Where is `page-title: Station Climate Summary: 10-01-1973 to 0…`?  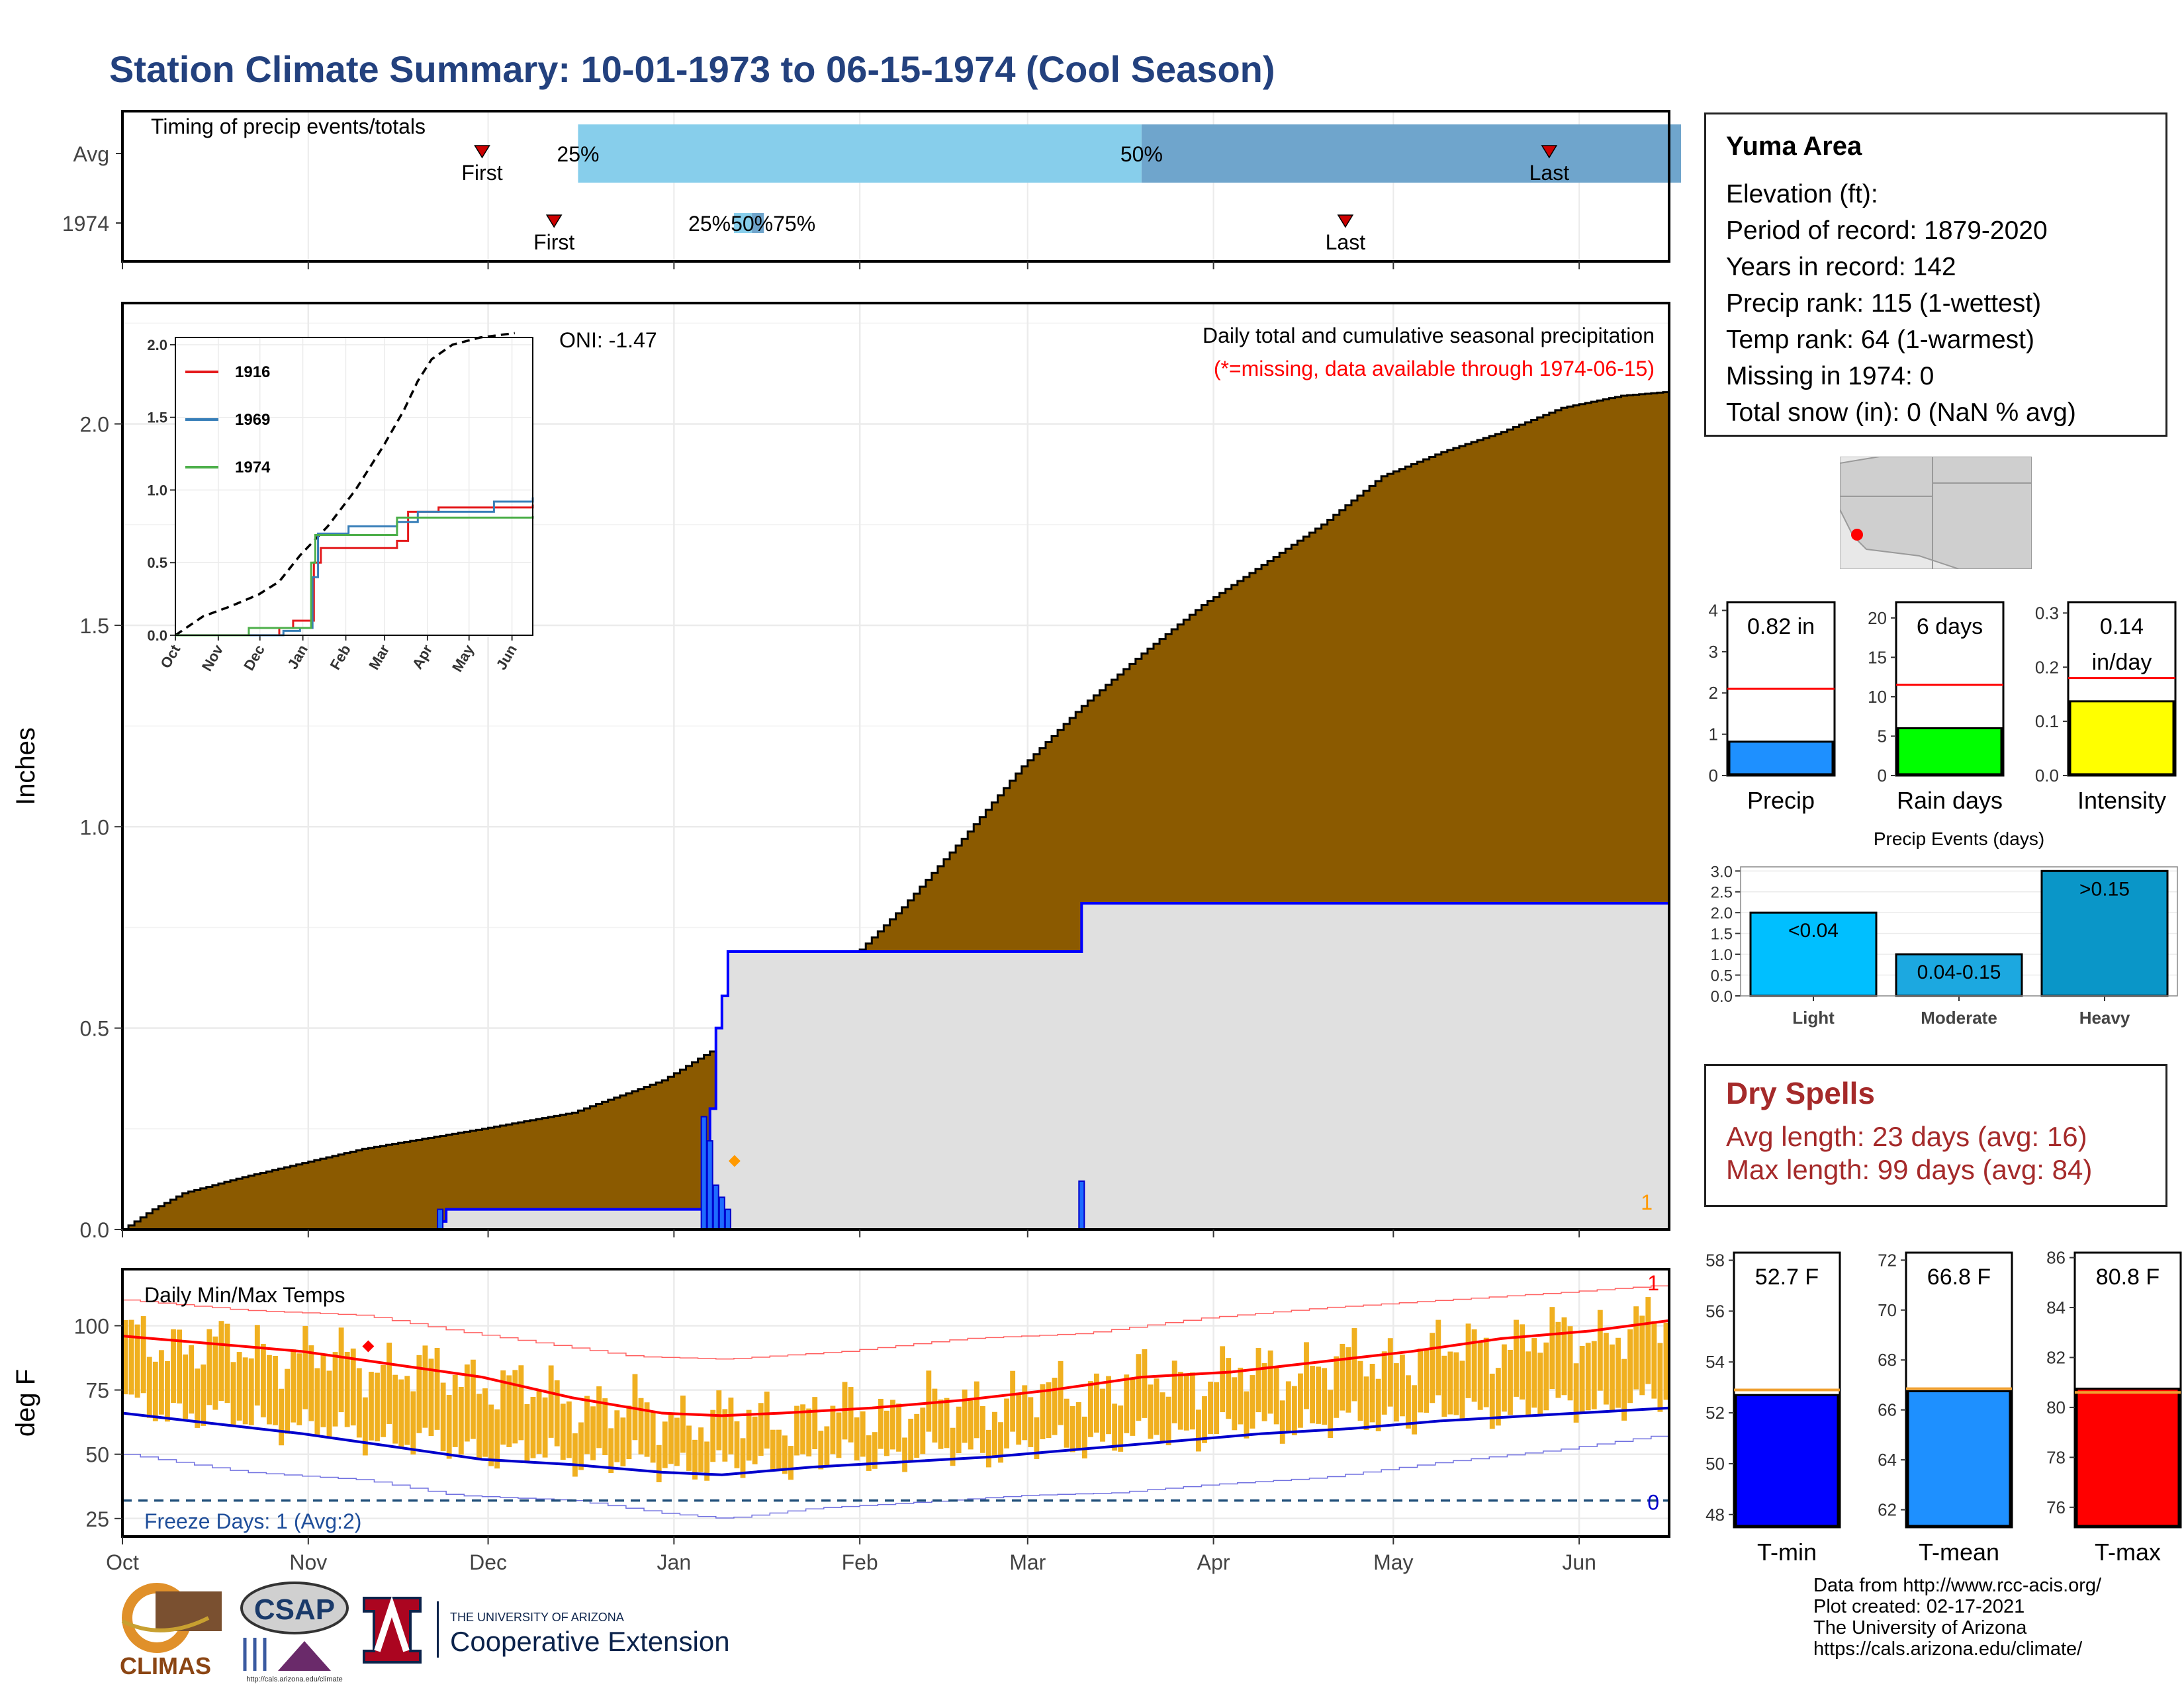 page-title: Station Climate Summary: 10-01-1973 to 0… is located at coordinates (692, 69).